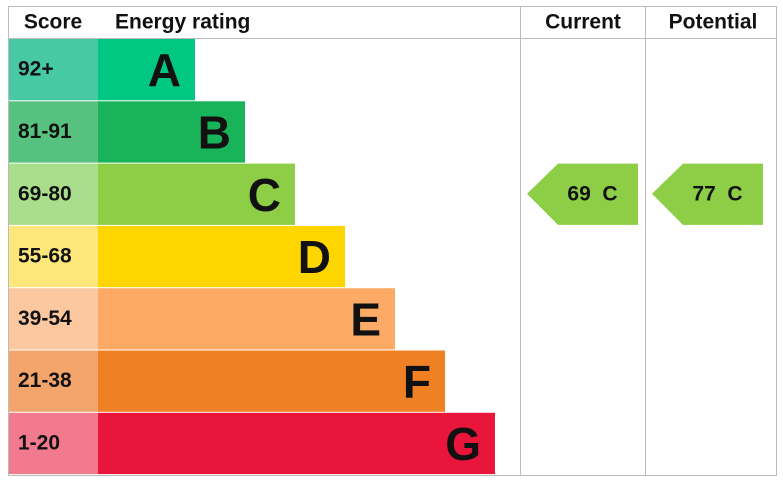 This screenshot has height=501, width=783. I want to click on rating-letter: B, so click(214, 132).